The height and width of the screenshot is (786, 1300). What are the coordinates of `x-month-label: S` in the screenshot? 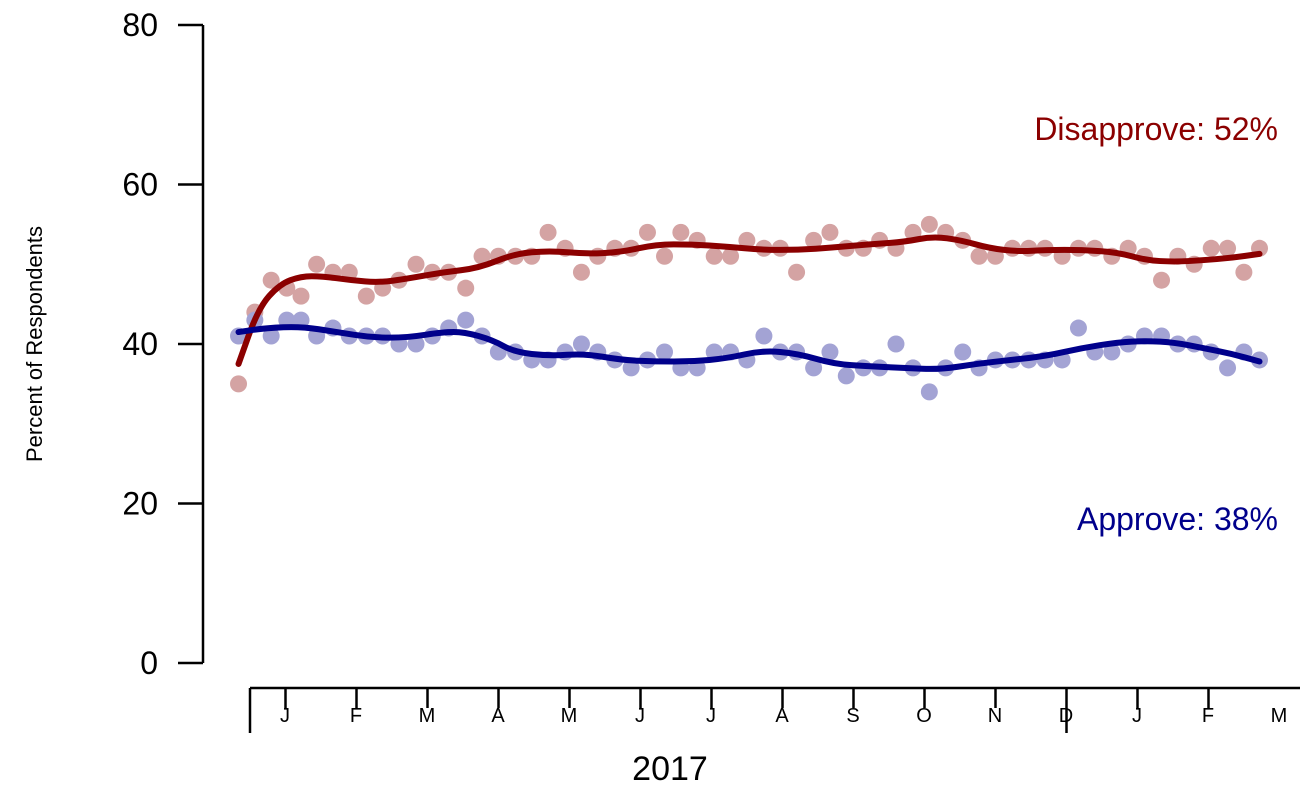 It's located at (852, 716).